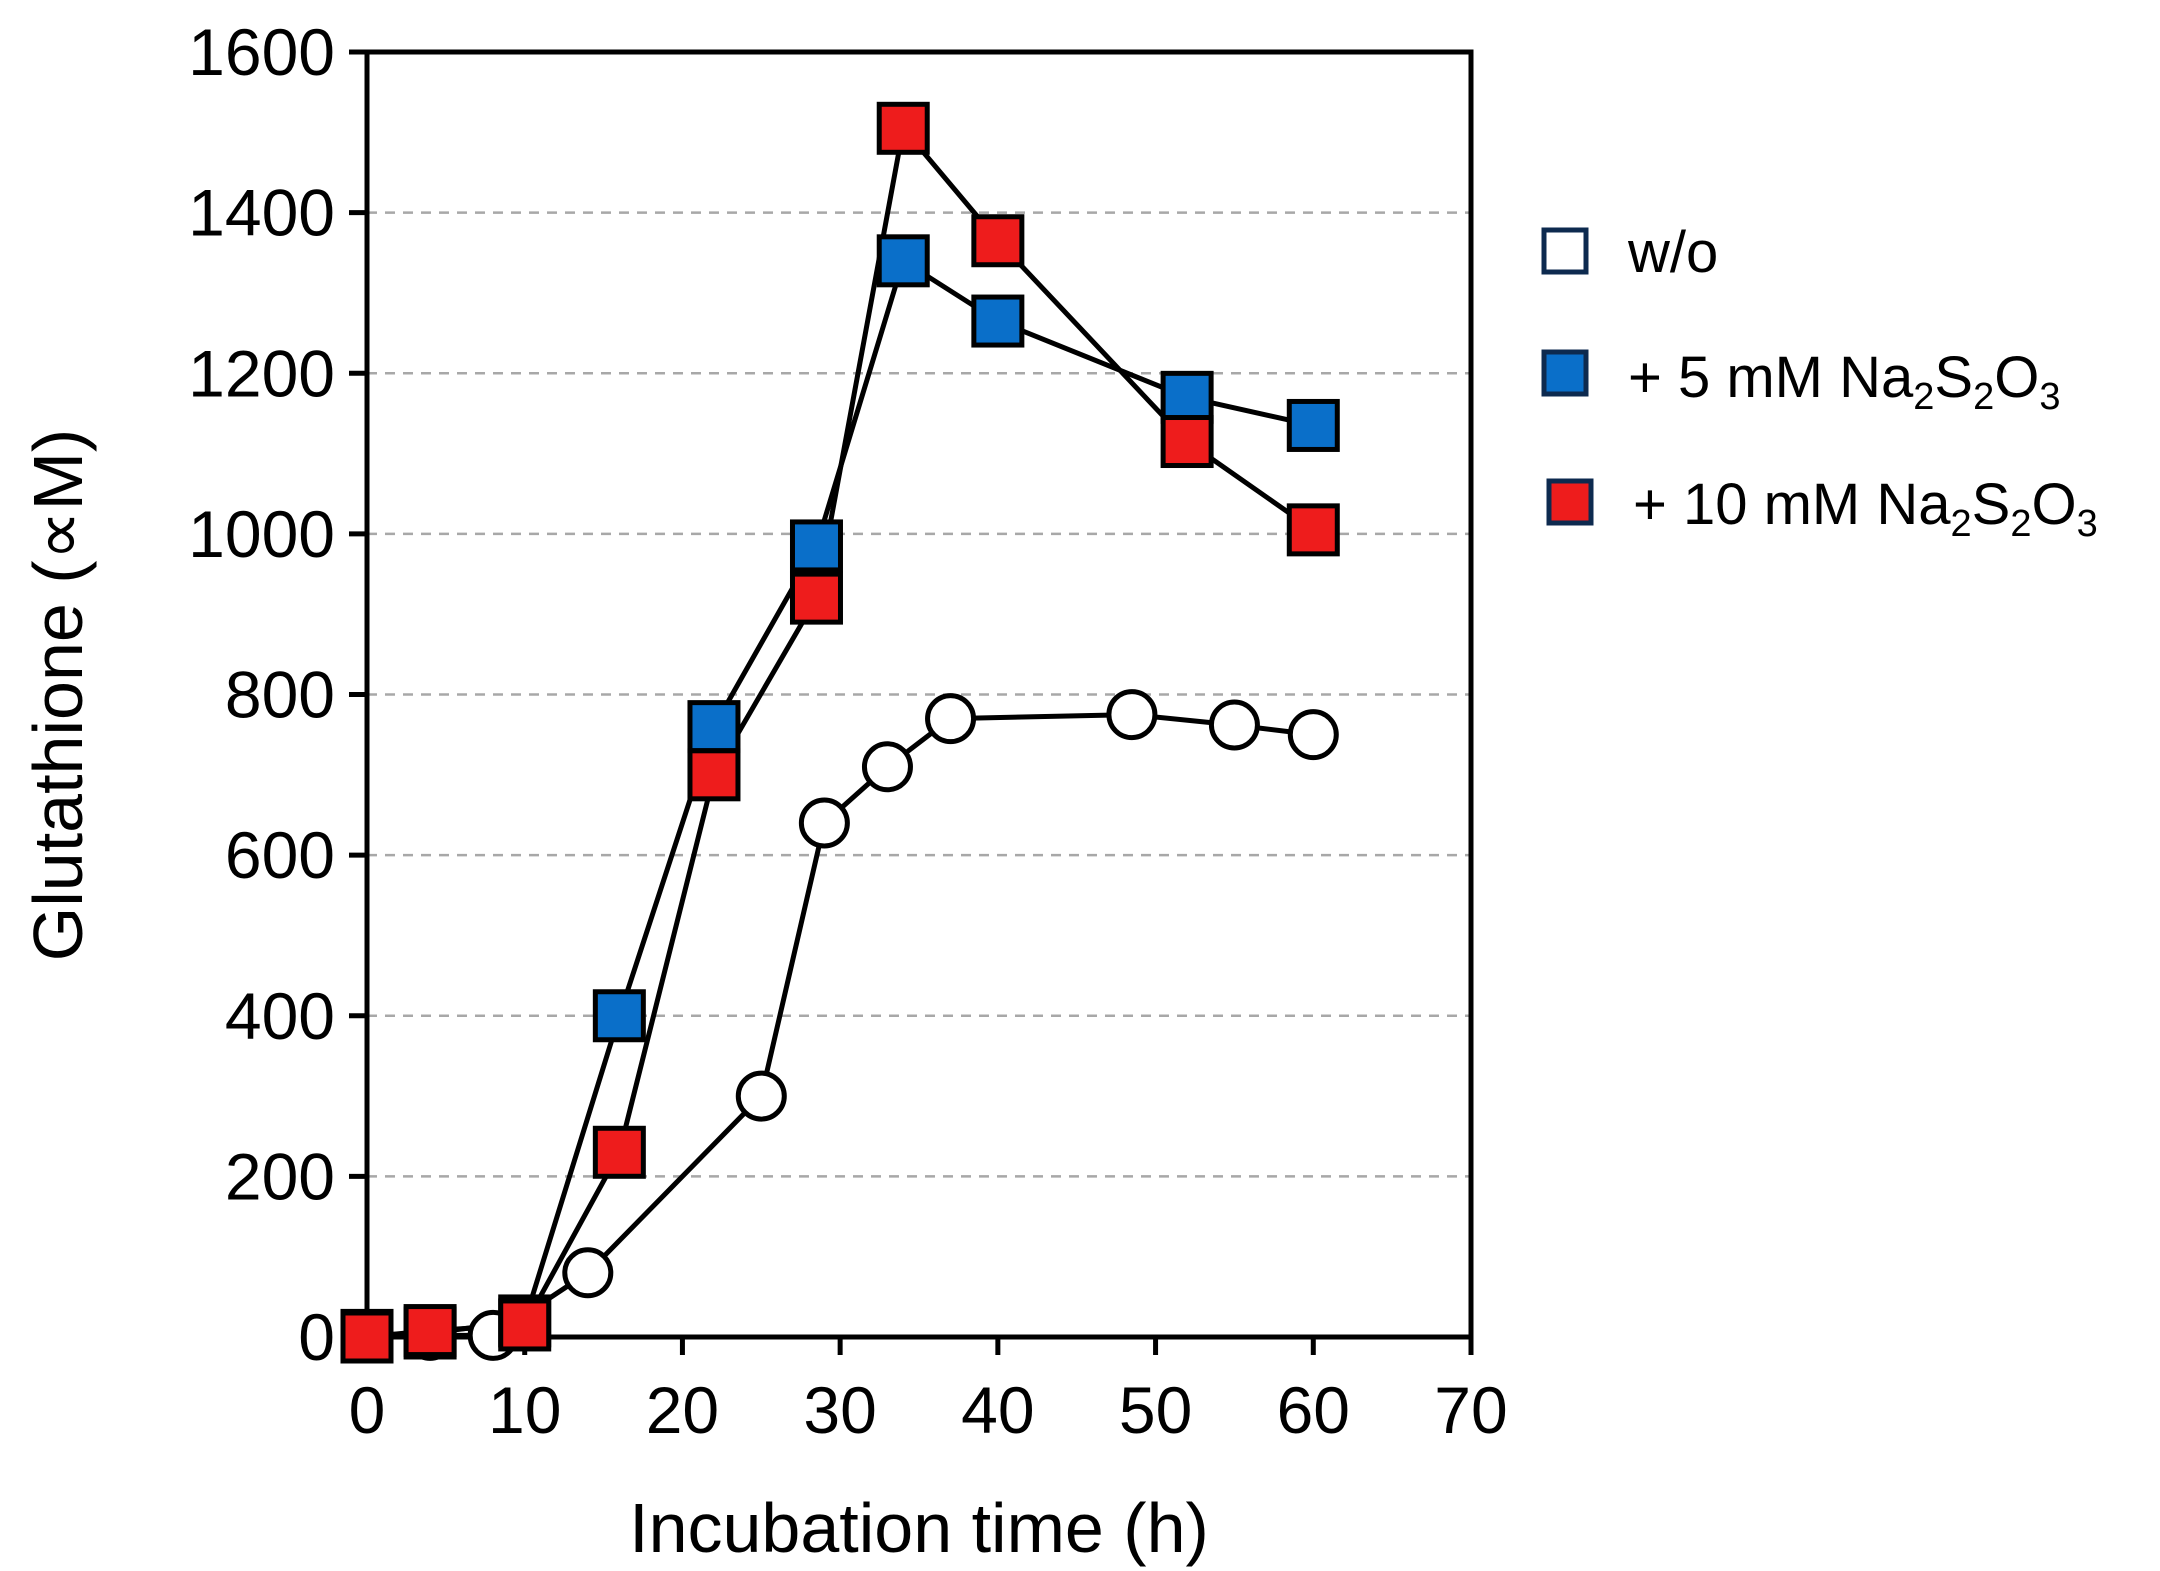 This screenshot has width=2160, height=1571. I want to click on y-tick-label: 800, so click(280, 695).